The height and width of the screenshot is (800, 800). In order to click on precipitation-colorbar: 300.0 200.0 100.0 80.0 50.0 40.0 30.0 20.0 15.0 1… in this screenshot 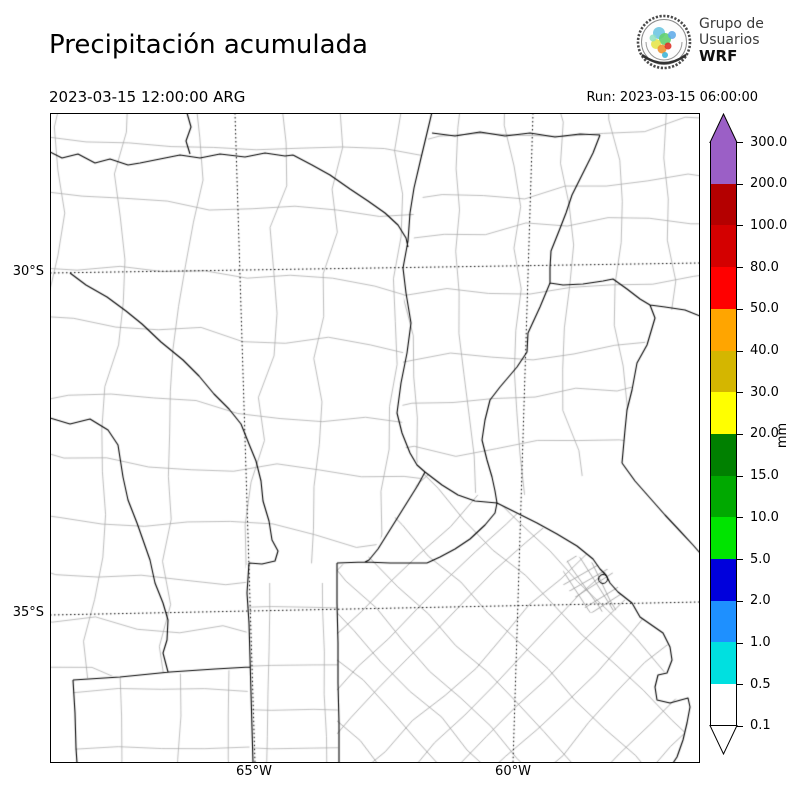, I will do `click(754, 435)`.